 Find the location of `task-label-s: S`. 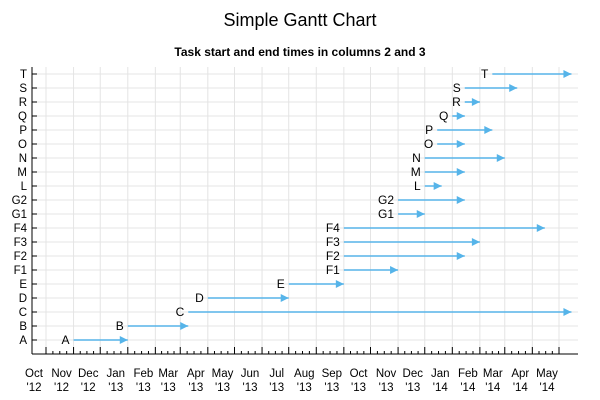

task-label-s: S is located at coordinates (457, 88).